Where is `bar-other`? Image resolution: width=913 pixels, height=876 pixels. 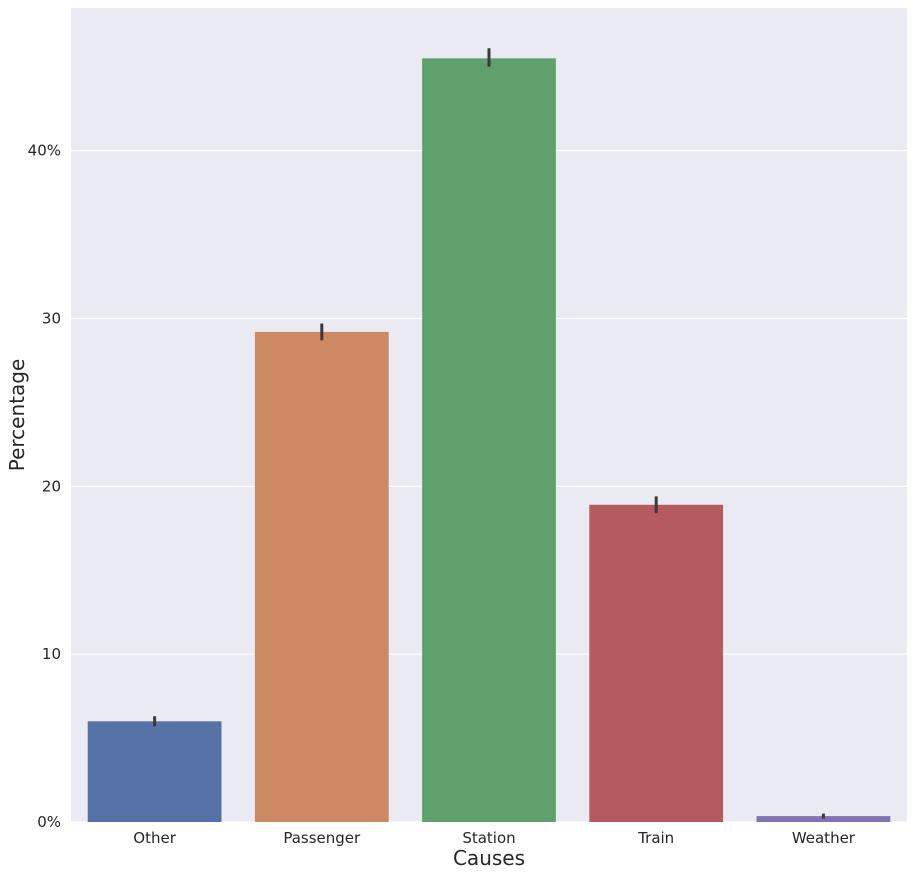
bar-other is located at coordinates (154, 771).